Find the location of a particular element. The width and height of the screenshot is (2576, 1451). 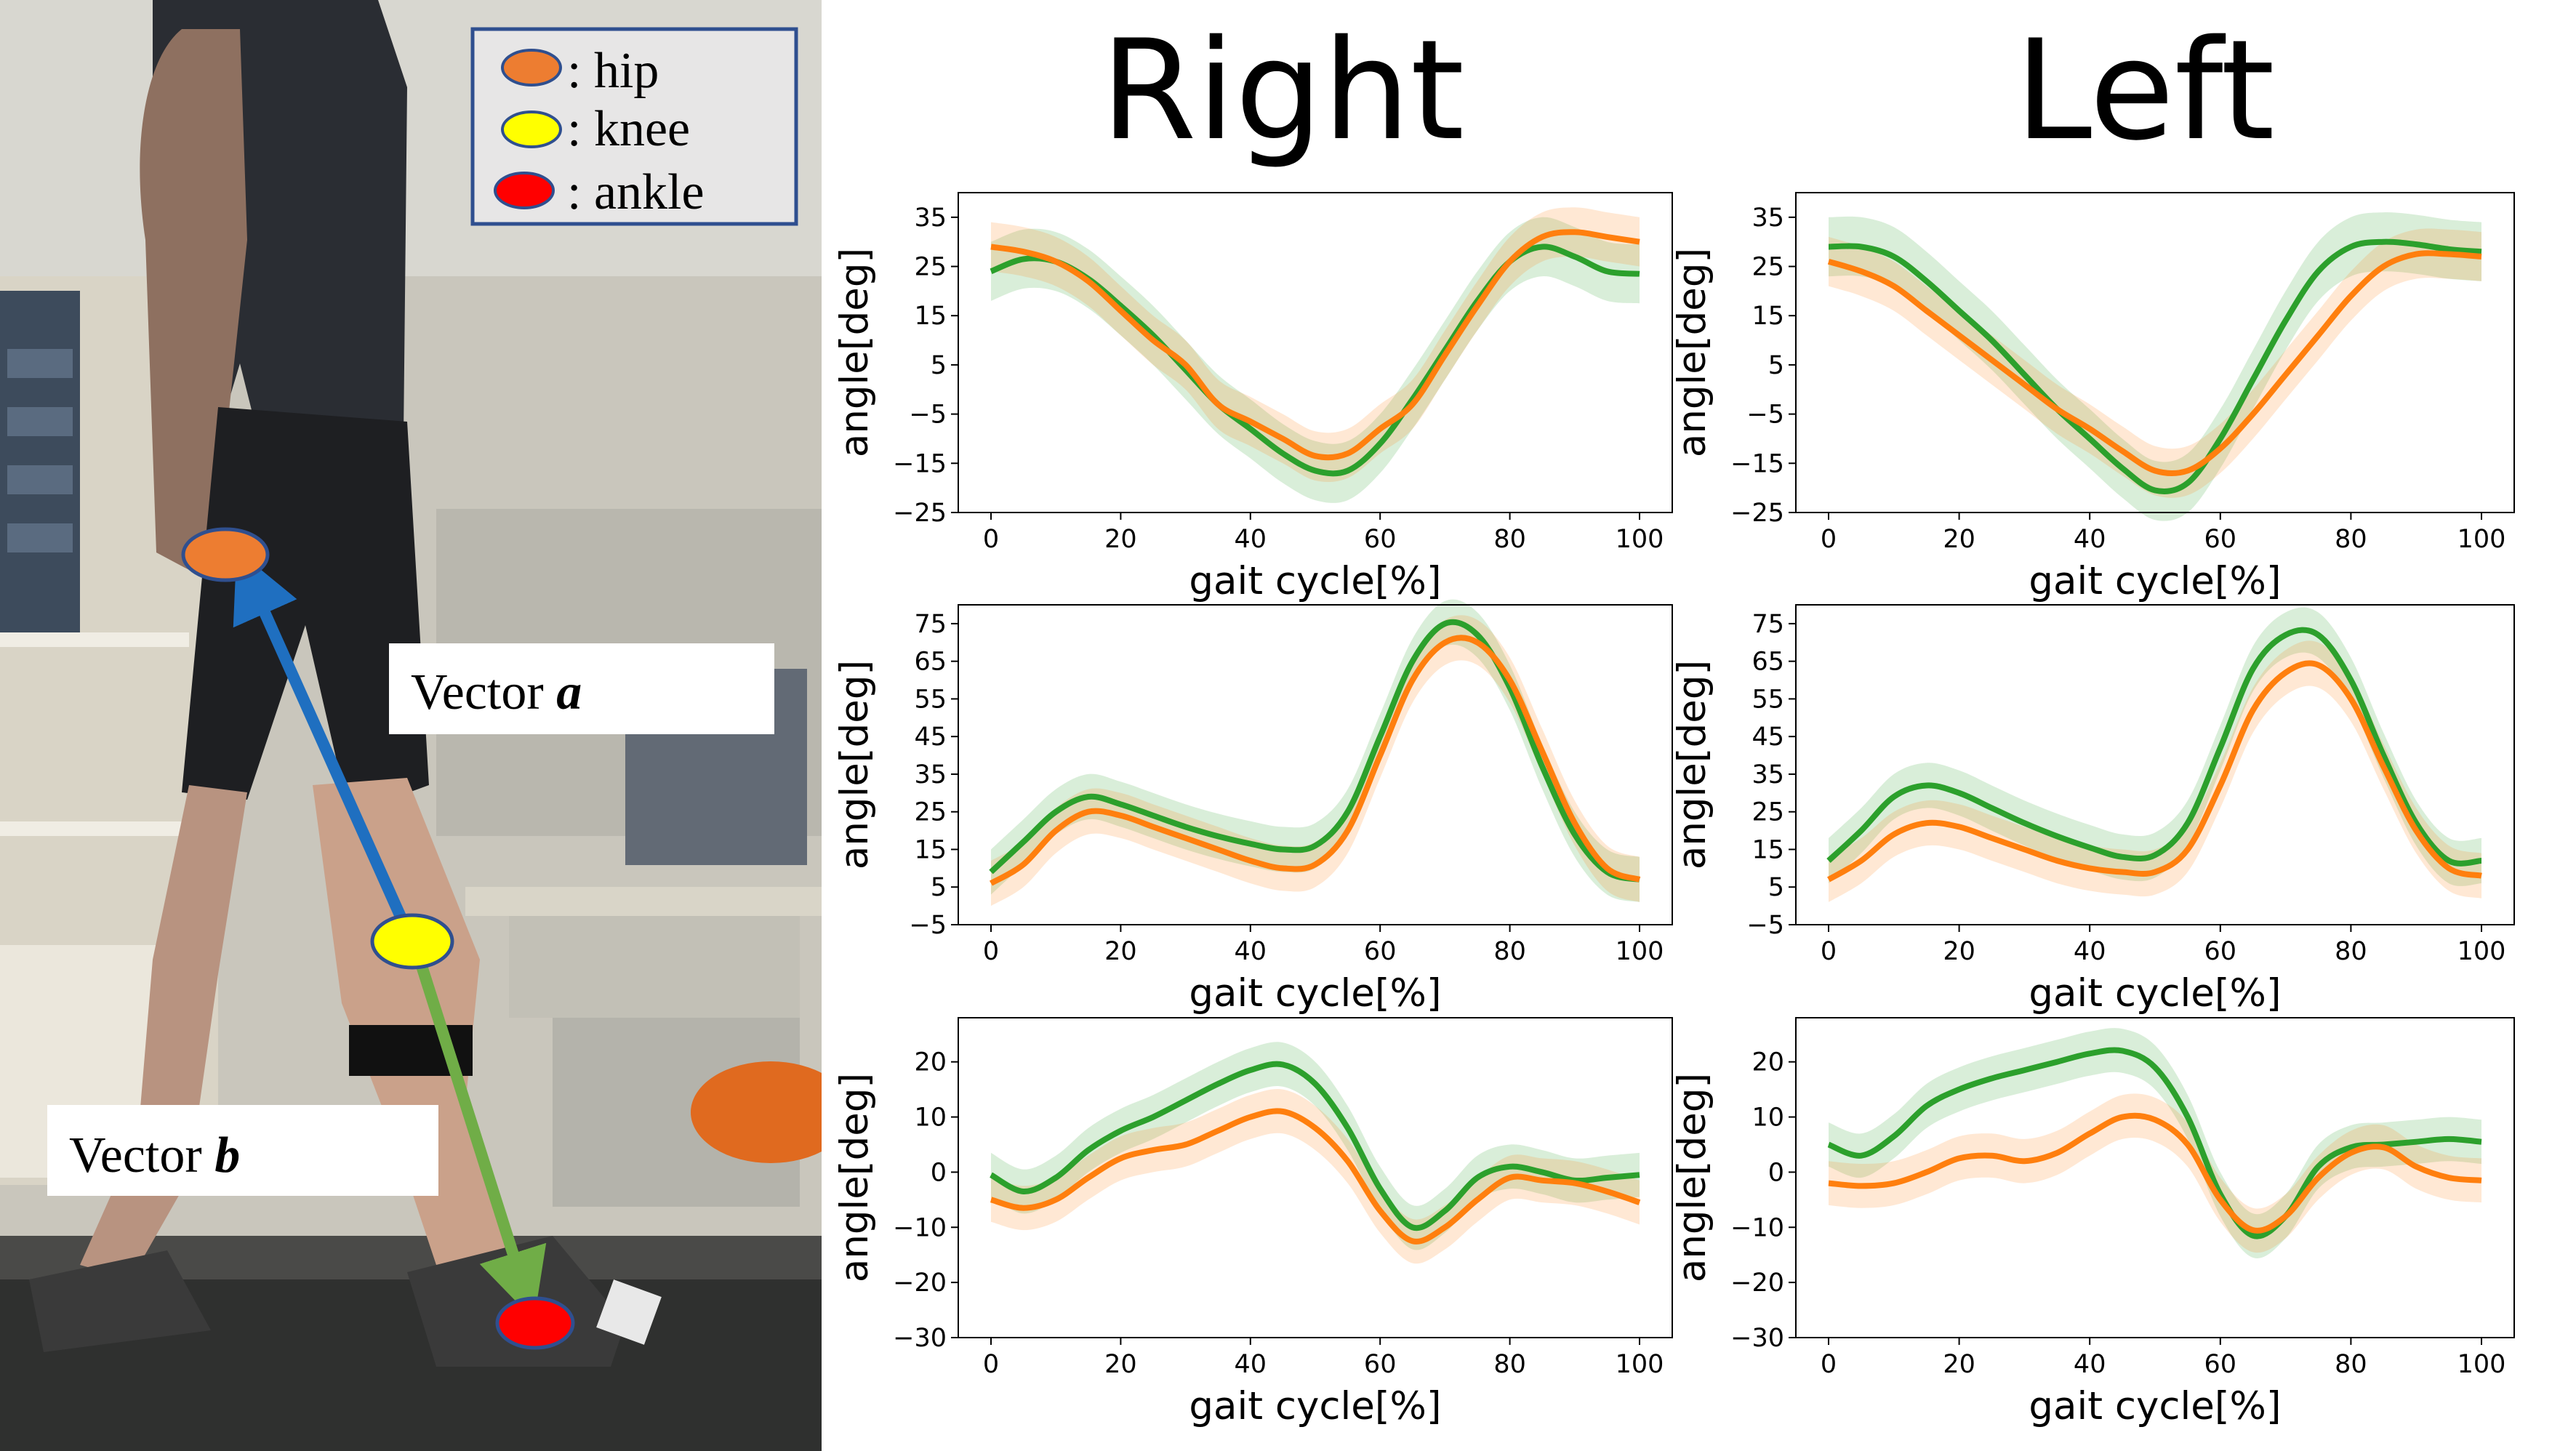

hip-legend-swatch is located at coordinates (531, 68).